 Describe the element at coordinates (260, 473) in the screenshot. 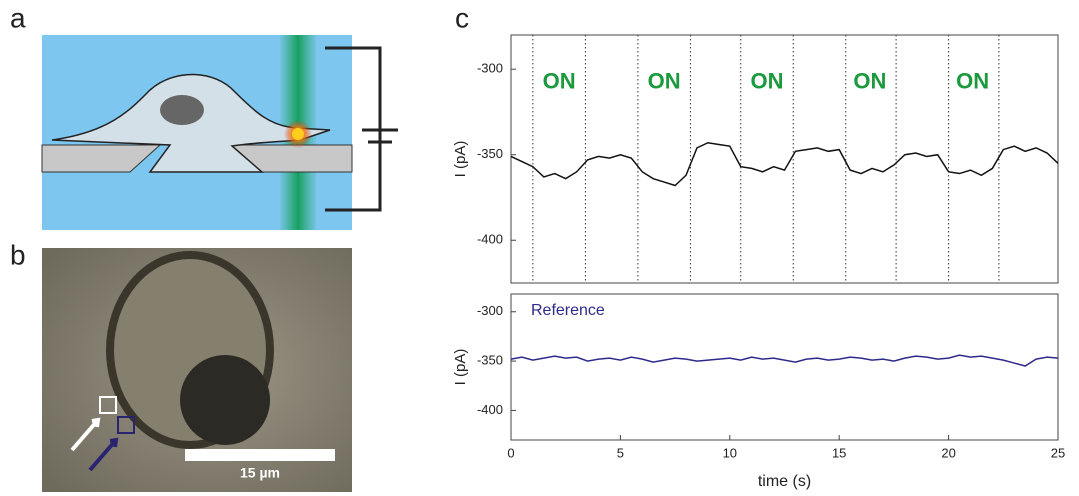

I see `scale-bar-label: 15 µm` at that location.